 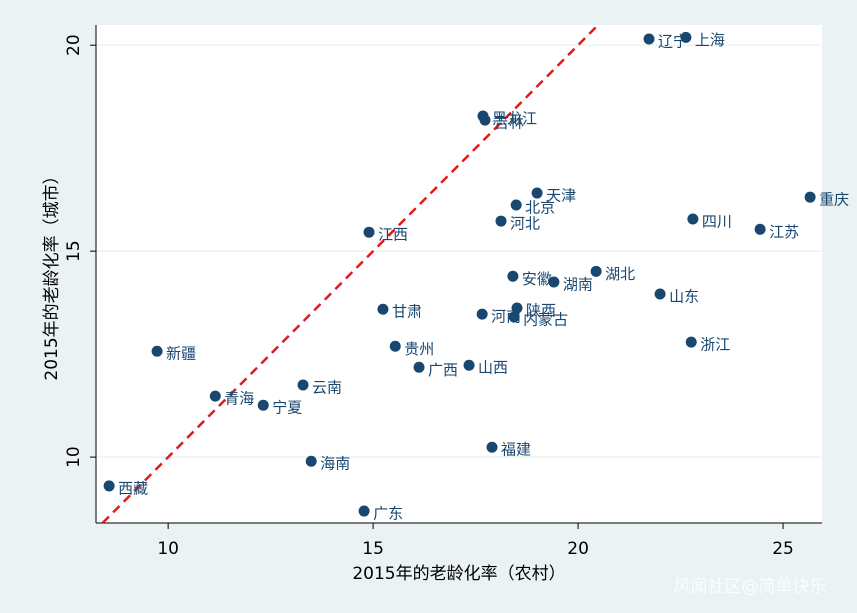 I want to click on x-tick-label: 10, so click(x=168, y=549).